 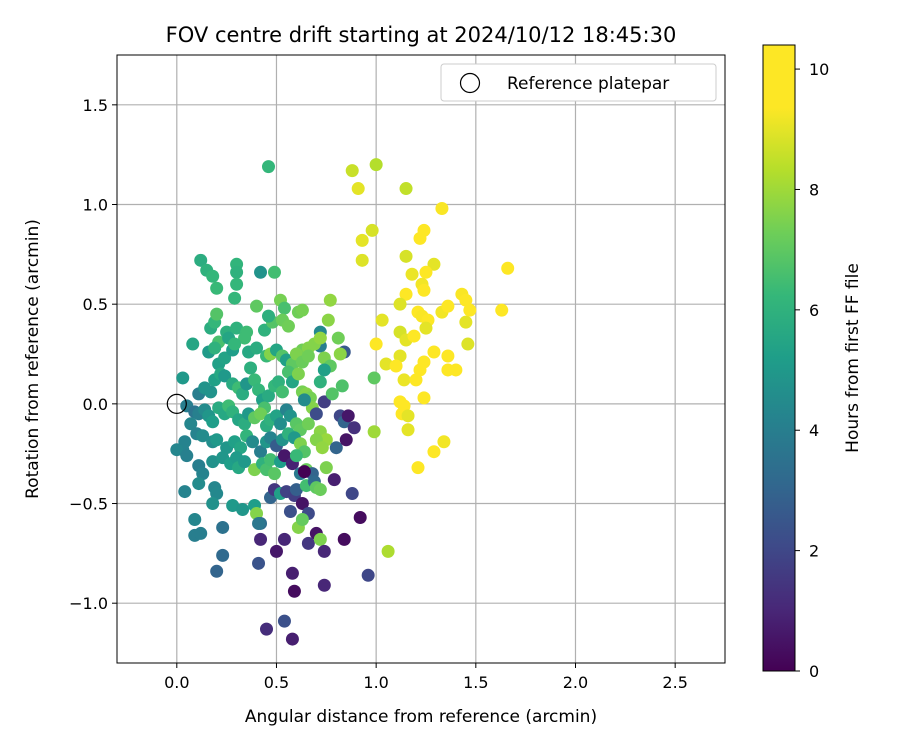 I want to click on colorbar-tick-label: 6, so click(x=814, y=310).